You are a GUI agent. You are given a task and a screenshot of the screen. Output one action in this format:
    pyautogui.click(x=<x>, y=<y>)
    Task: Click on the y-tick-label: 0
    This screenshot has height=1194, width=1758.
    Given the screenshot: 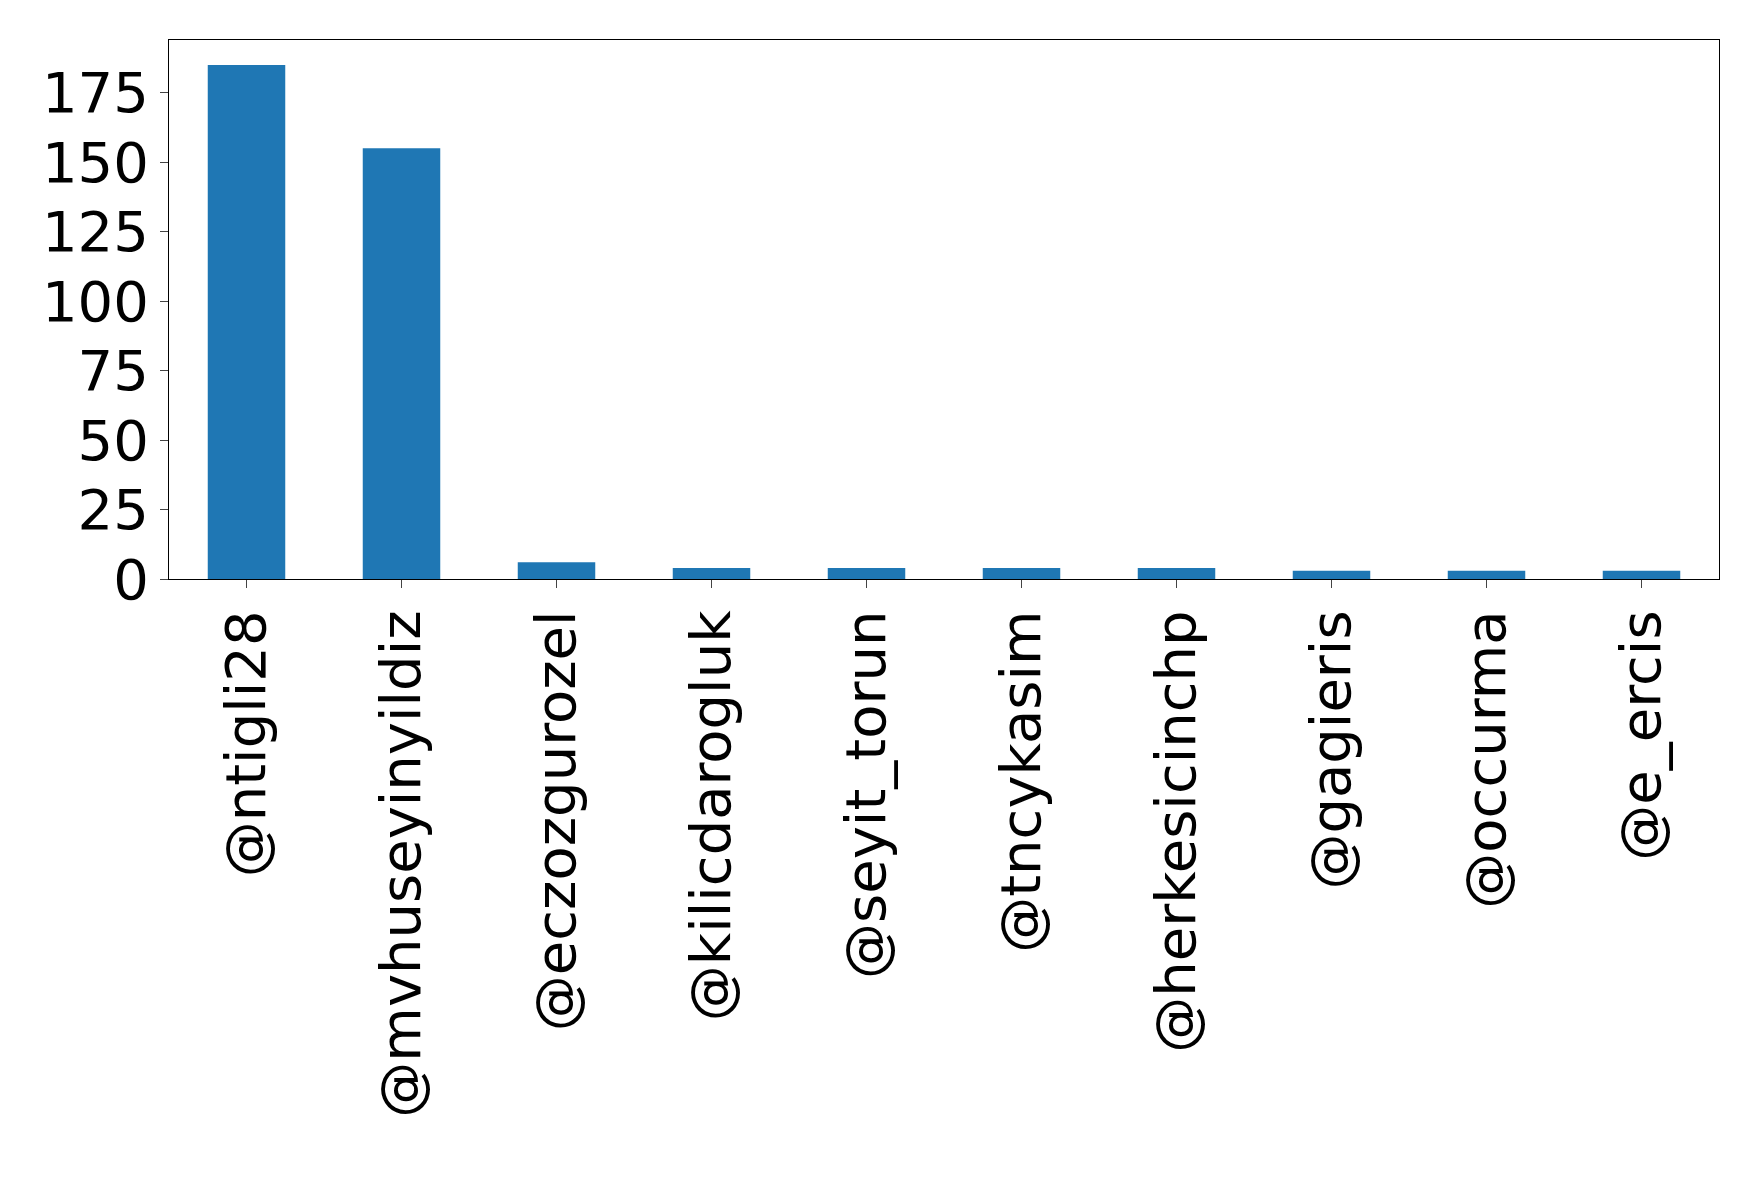 What is the action you would take?
    pyautogui.click(x=131, y=579)
    